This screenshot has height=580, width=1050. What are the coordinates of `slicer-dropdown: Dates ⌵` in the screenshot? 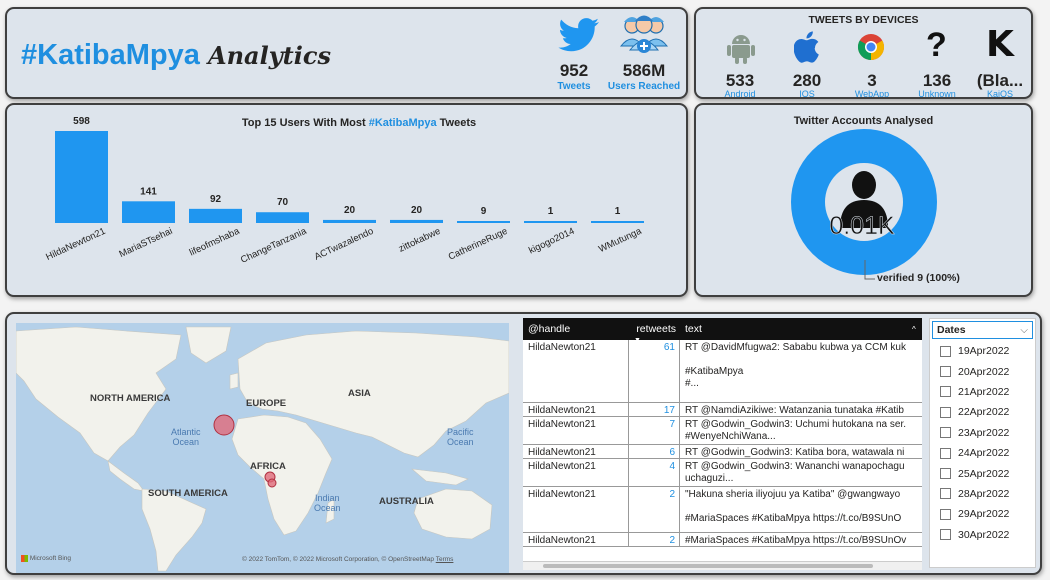 It's located at (982, 330).